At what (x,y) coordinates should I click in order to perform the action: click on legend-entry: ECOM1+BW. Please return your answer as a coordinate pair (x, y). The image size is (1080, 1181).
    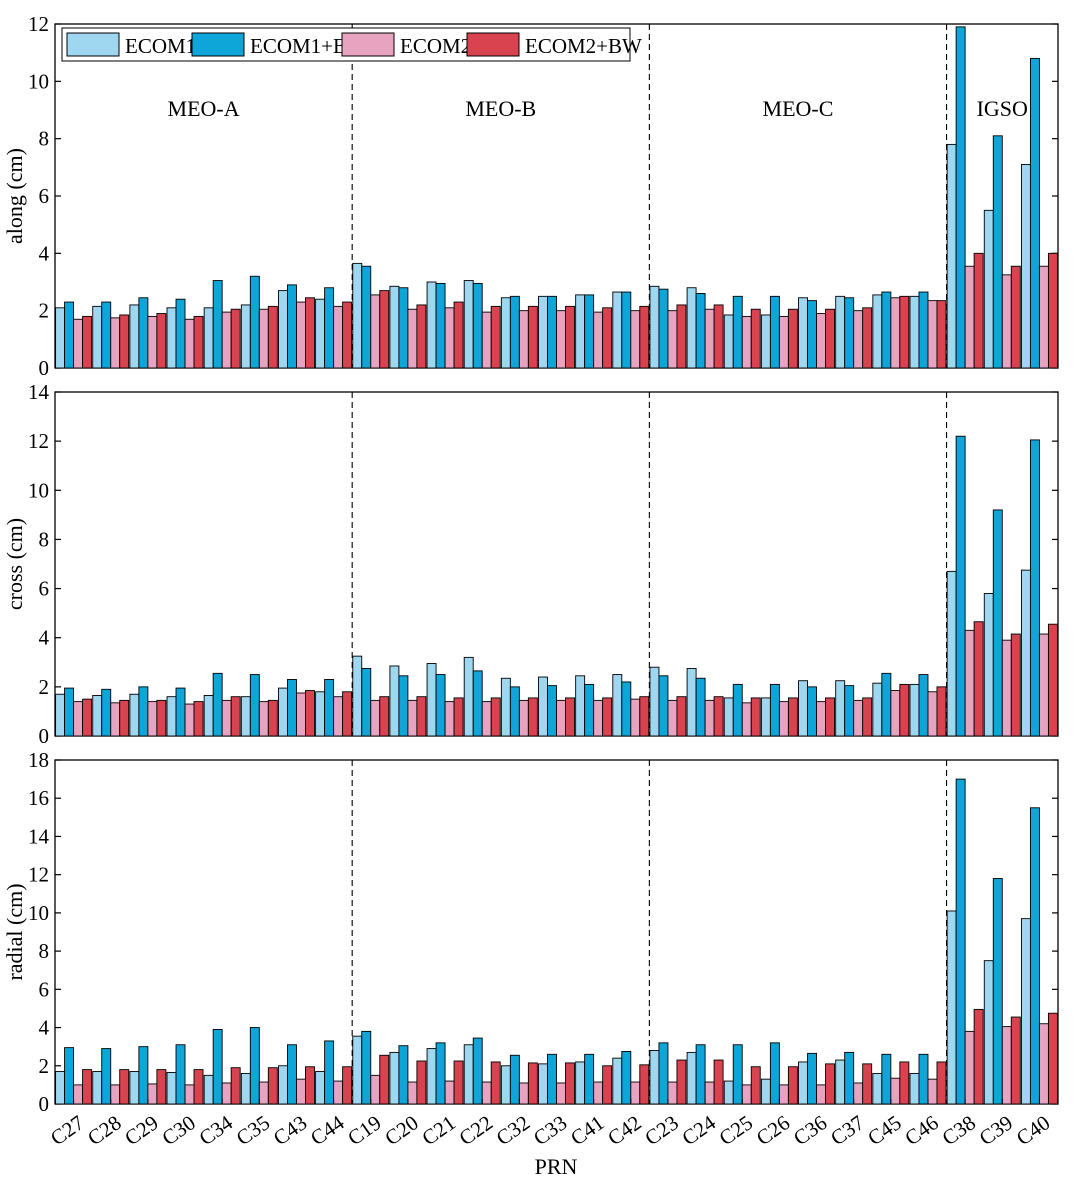
    Looking at the image, I should click on (279, 45).